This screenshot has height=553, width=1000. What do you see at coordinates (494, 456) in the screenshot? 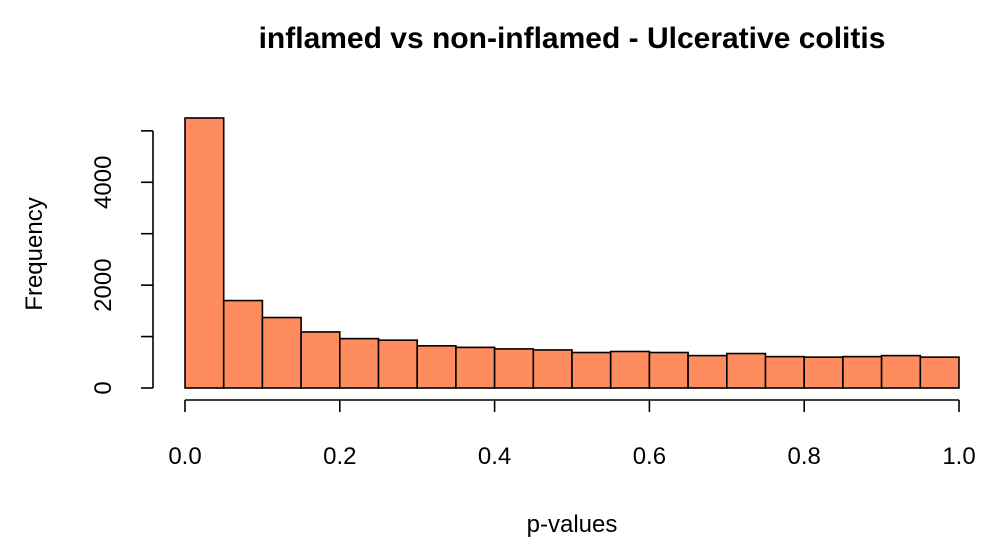
I see `x-tick-label: 0.4` at bounding box center [494, 456].